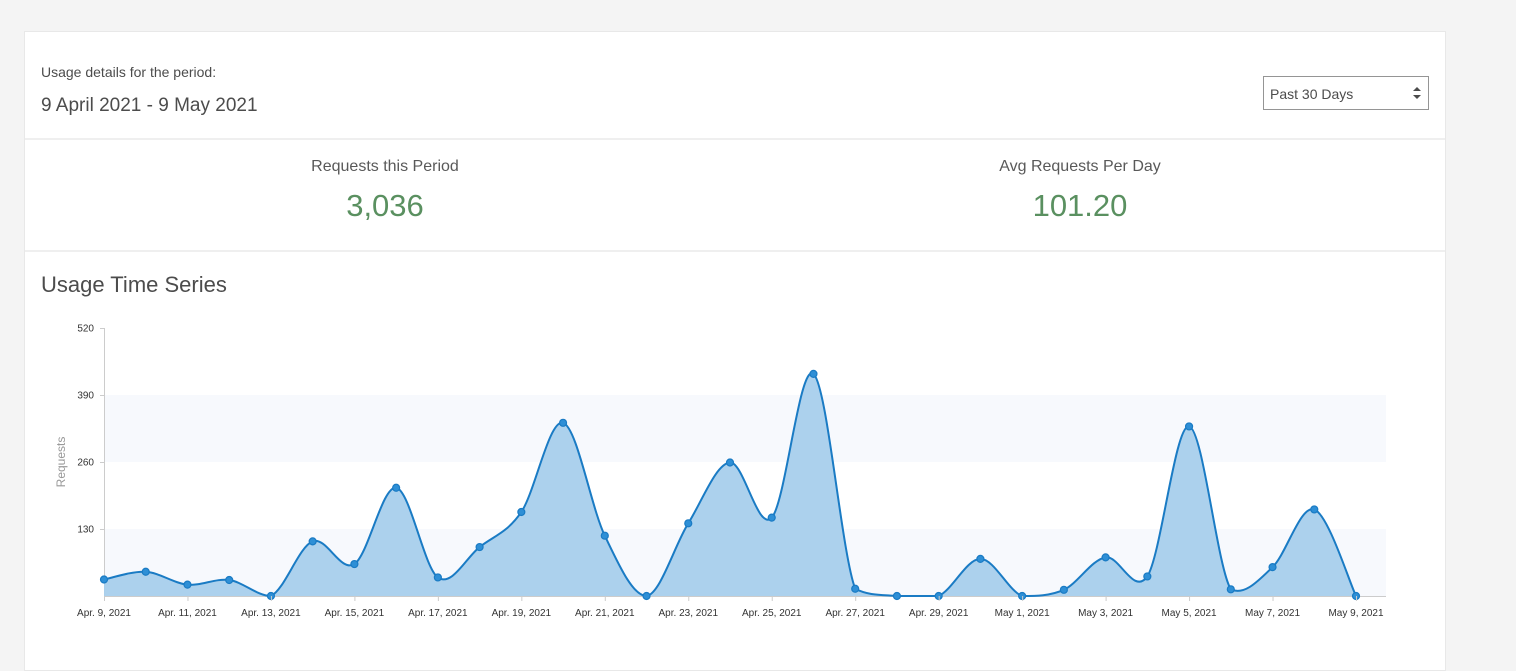 Image resolution: width=1516 pixels, height=671 pixels. I want to click on x-tick-label: Apr. 13, 2021, so click(271, 613).